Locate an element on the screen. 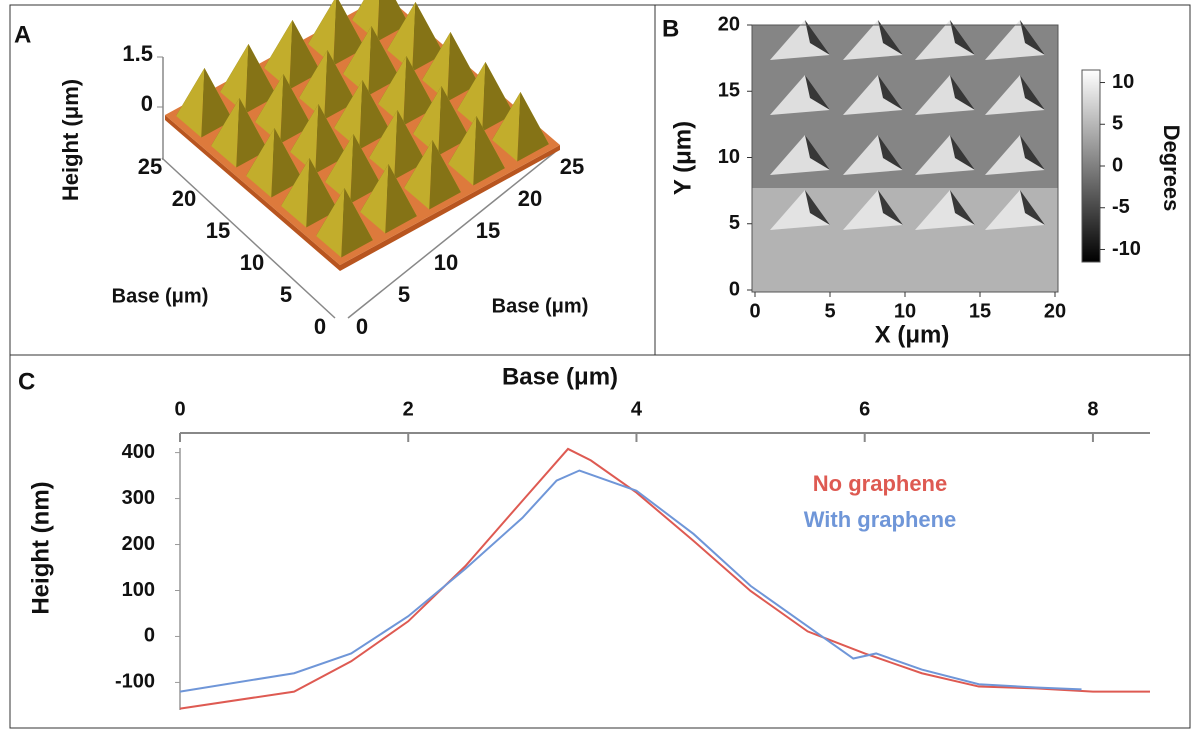 This screenshot has width=1194, height=732. colorbar-tick-label: 0 is located at coordinates (1117, 165).